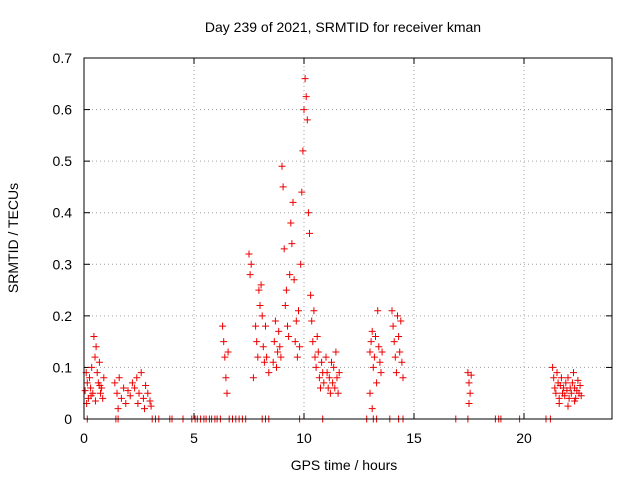  Describe the element at coordinates (84, 438) in the screenshot. I see `x-tick-label: 0` at that location.